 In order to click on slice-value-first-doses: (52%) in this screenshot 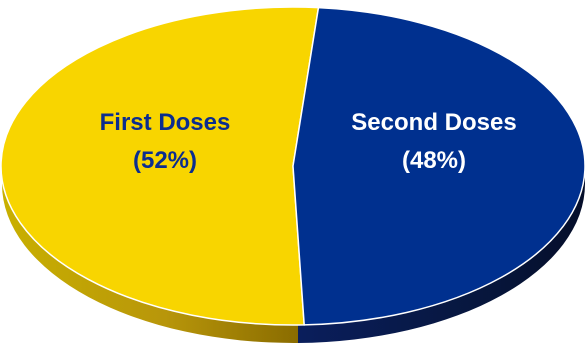, I will do `click(165, 160)`.